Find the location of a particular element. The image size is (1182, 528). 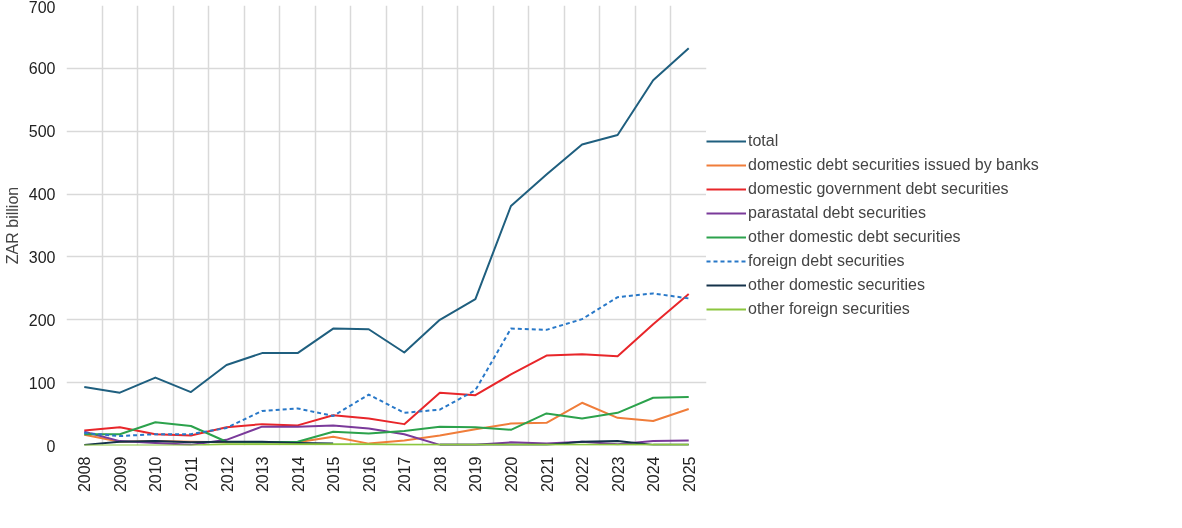

x-tick-label: 2012 is located at coordinates (227, 474).